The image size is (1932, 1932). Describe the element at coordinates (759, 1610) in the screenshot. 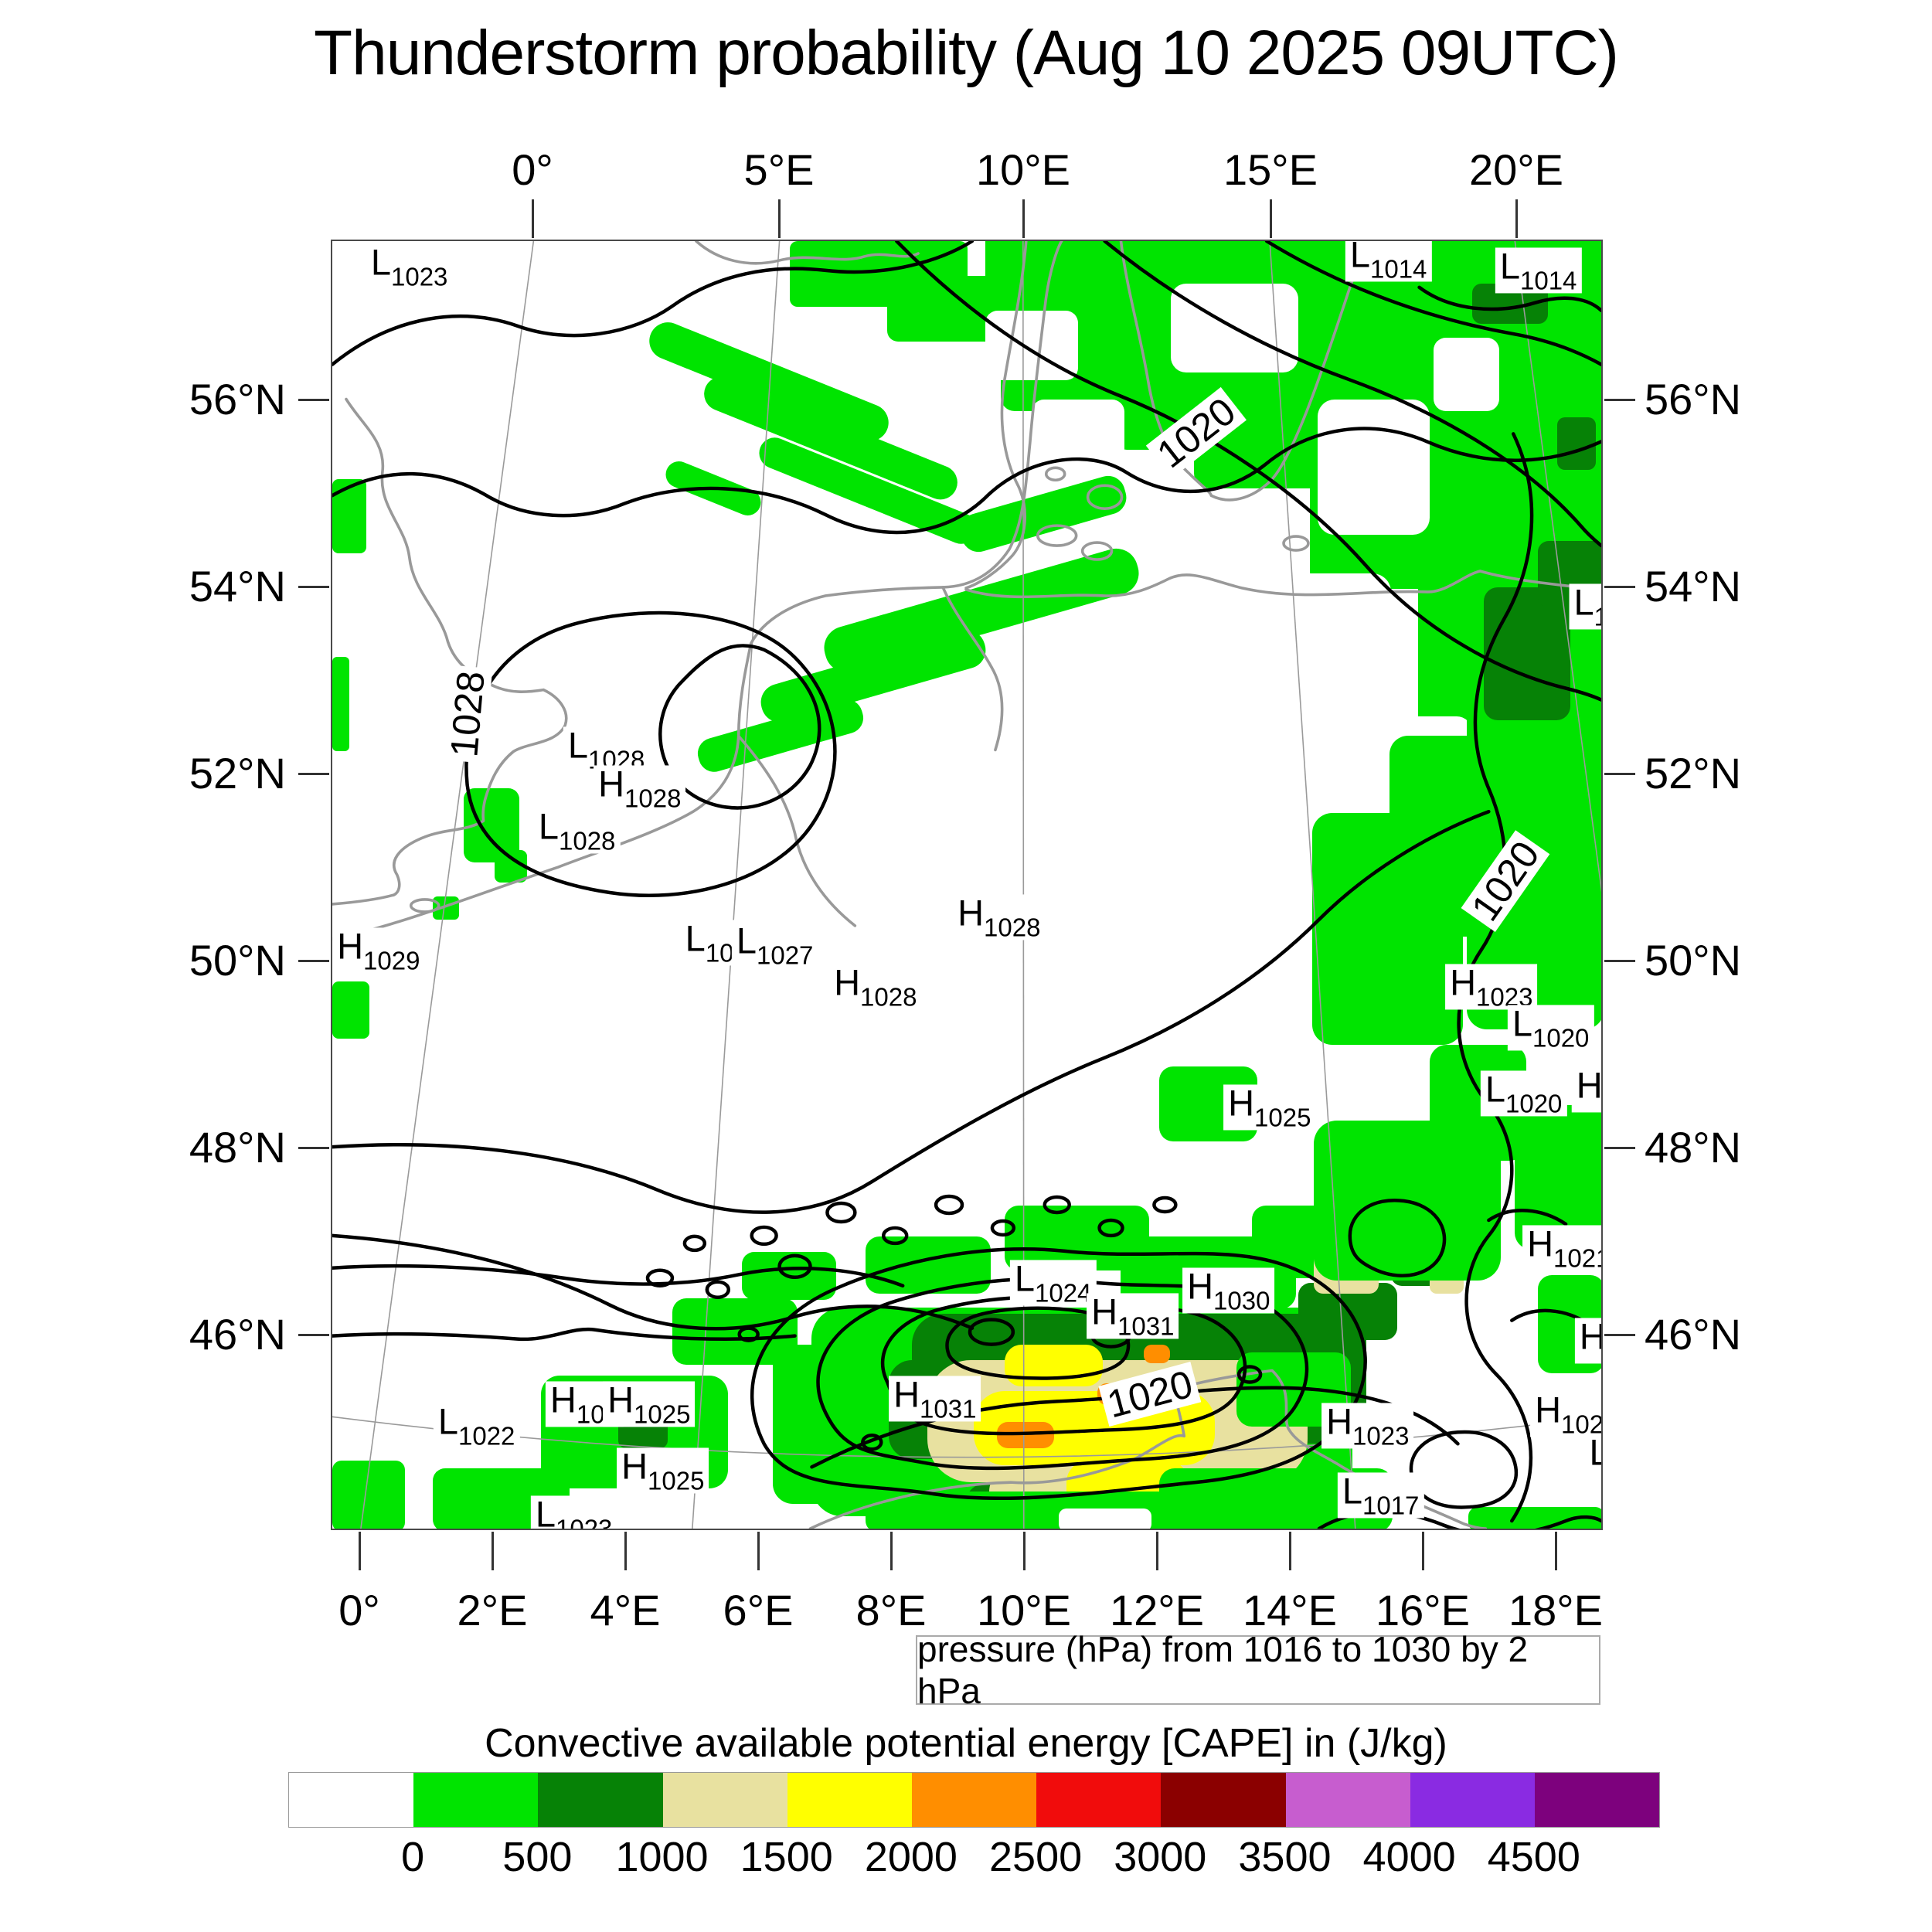

I see `bottom-axis-label: 6°E` at that location.